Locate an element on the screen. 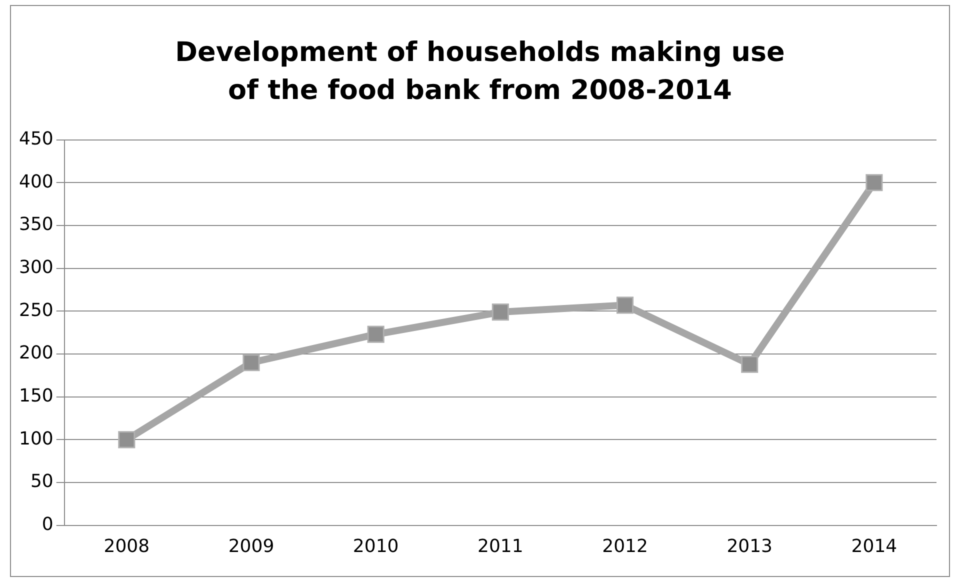  y-tick-label: 450 is located at coordinates (36, 139).